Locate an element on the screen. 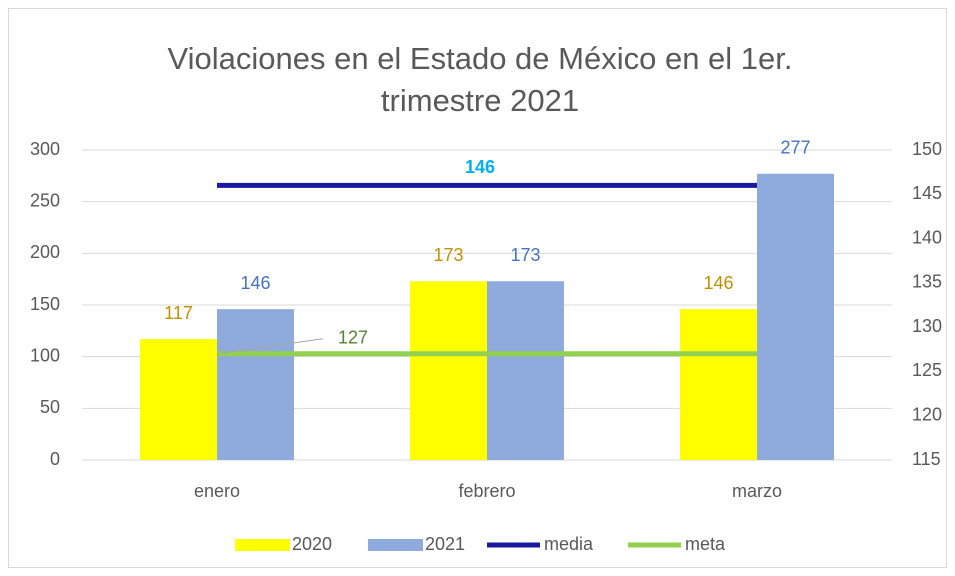 Image resolution: width=955 pixels, height=576 pixels. y-tick-label: 250 is located at coordinates (45, 200).